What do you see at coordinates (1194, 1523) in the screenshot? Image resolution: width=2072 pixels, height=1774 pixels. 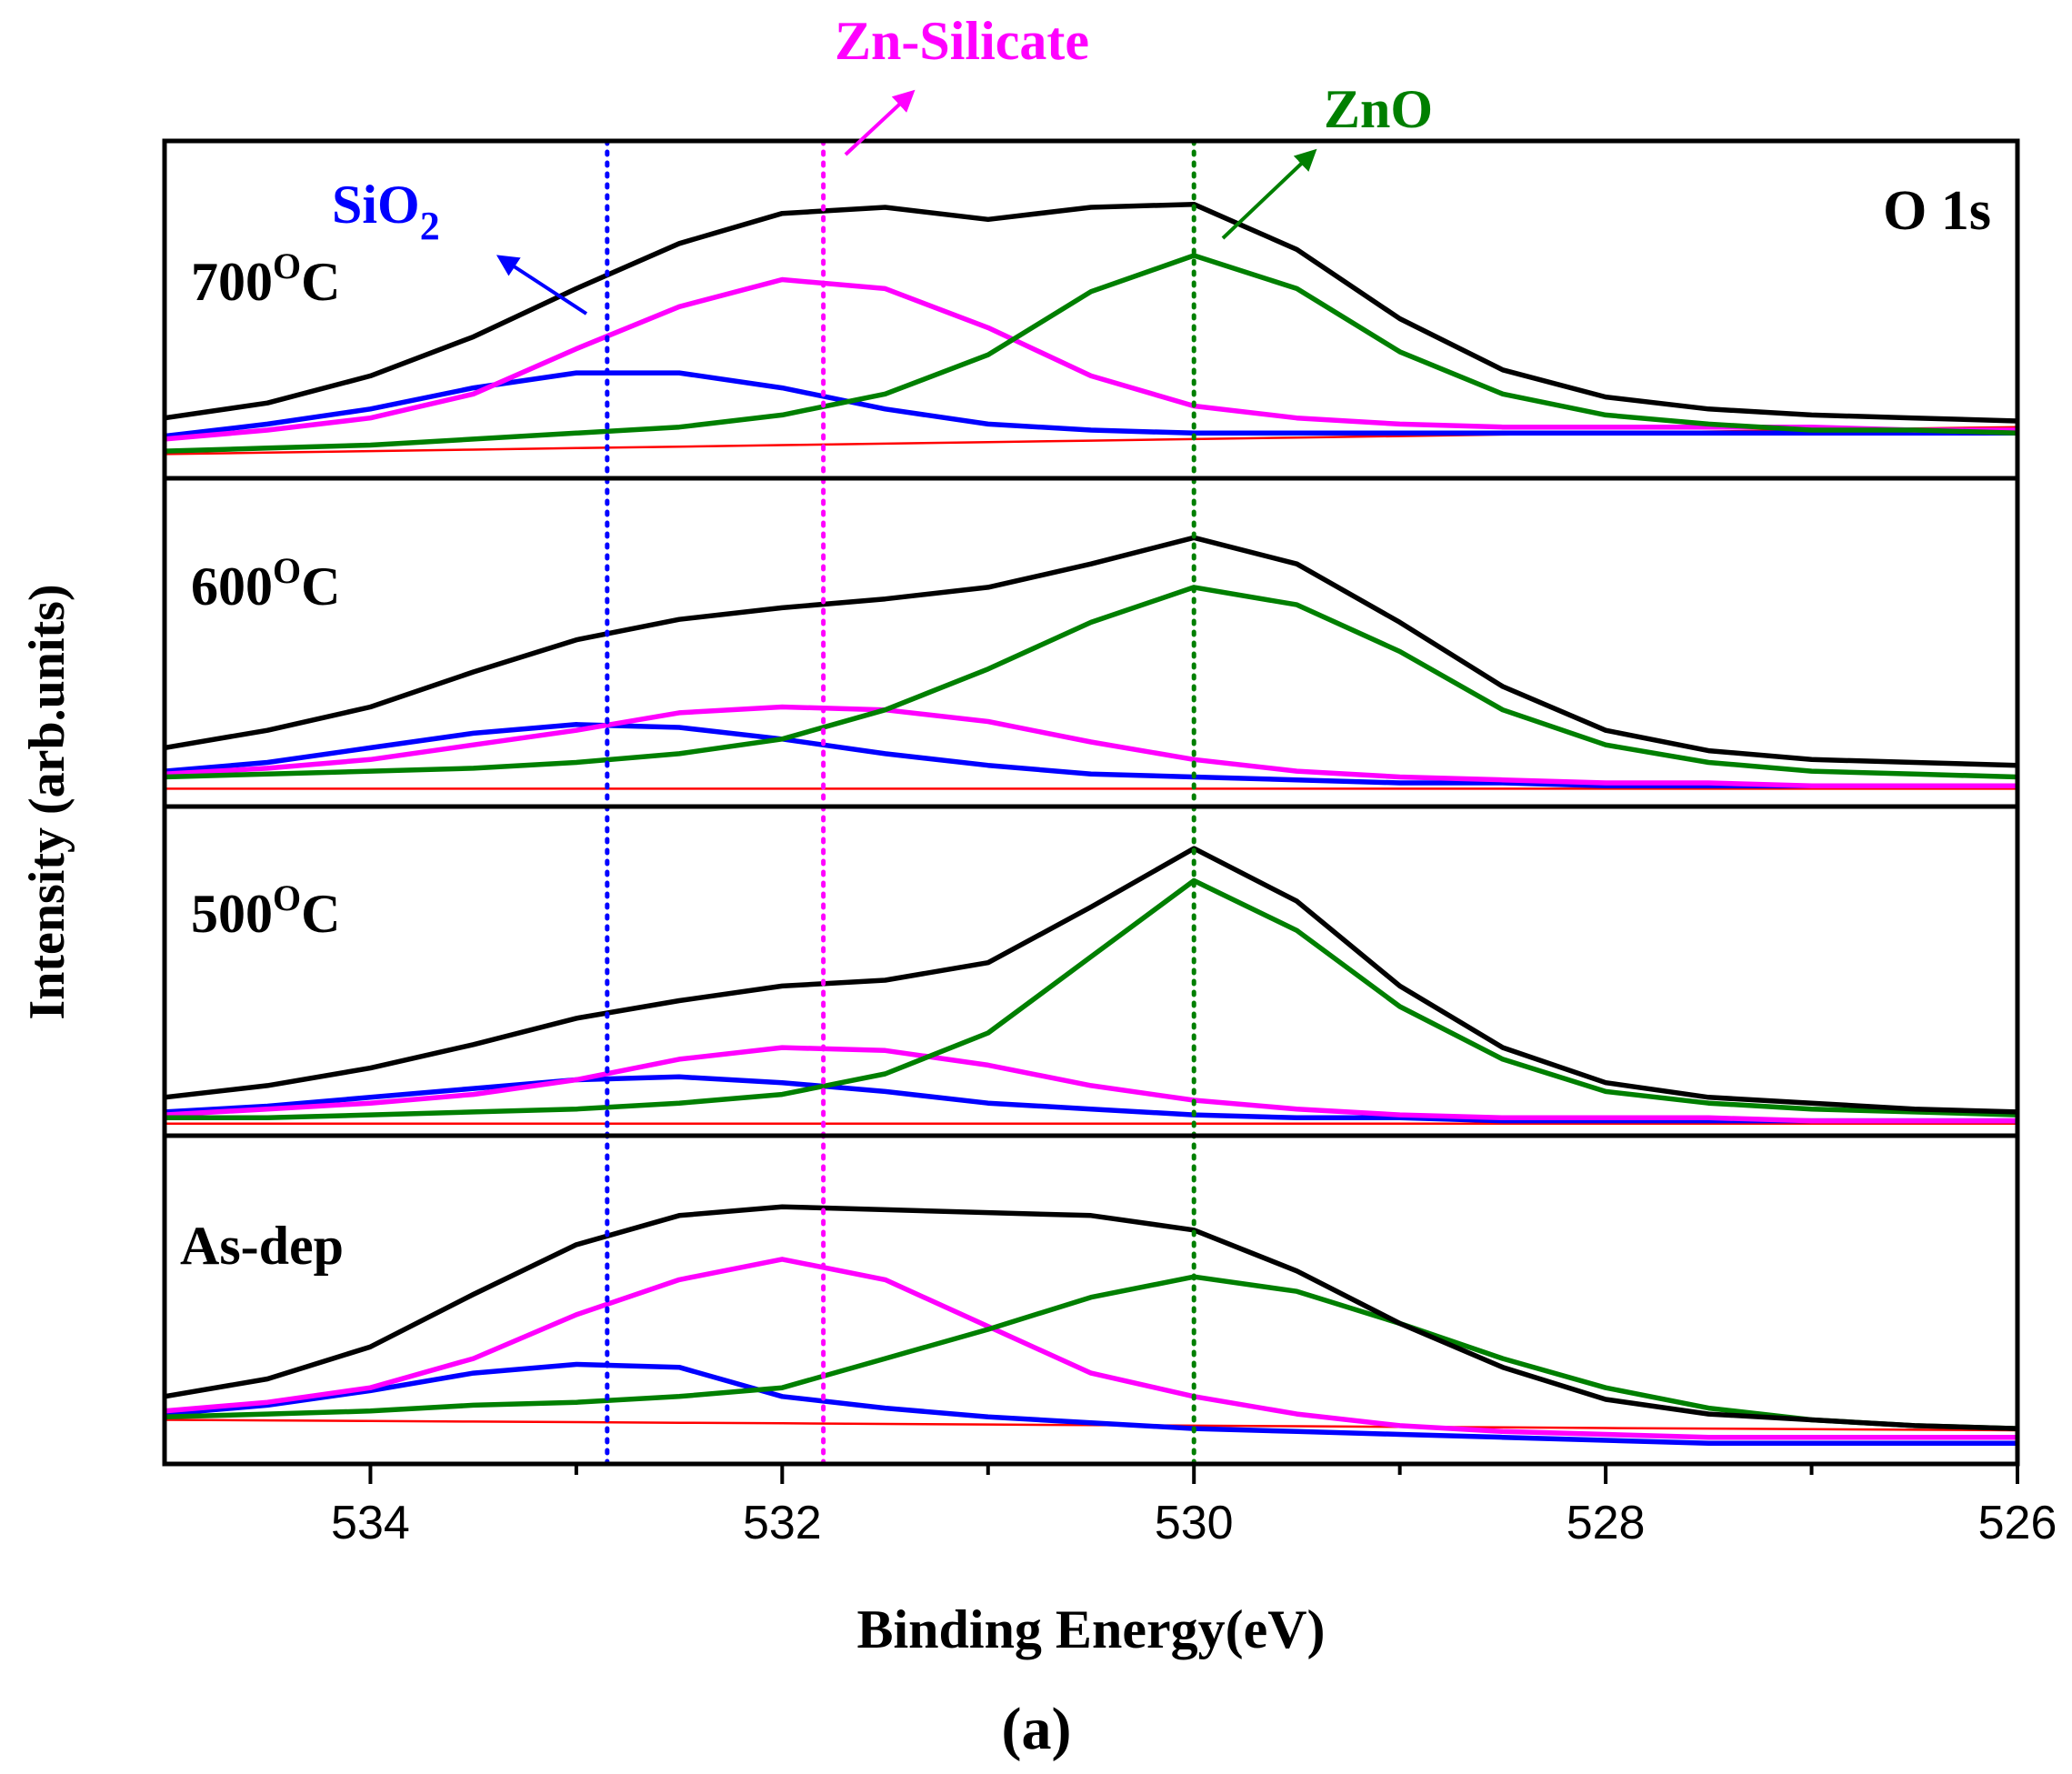 I see `x-tick-label: 530` at bounding box center [1194, 1523].